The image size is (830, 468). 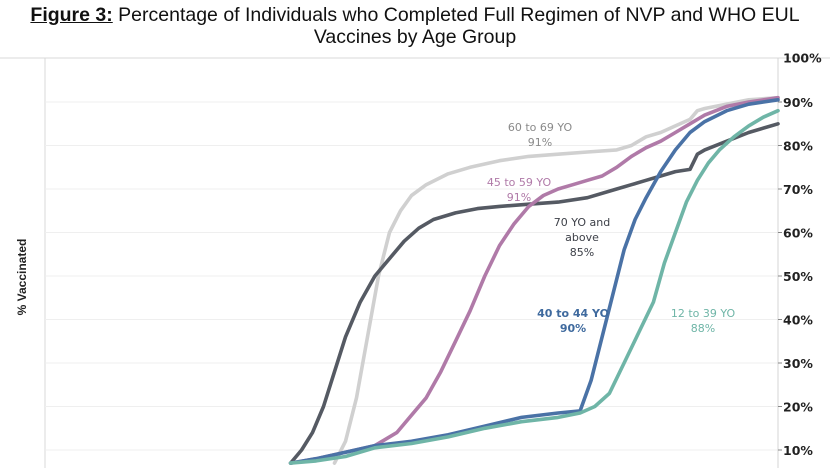 I want to click on figure-label: Figure 3:, so click(x=71, y=15).